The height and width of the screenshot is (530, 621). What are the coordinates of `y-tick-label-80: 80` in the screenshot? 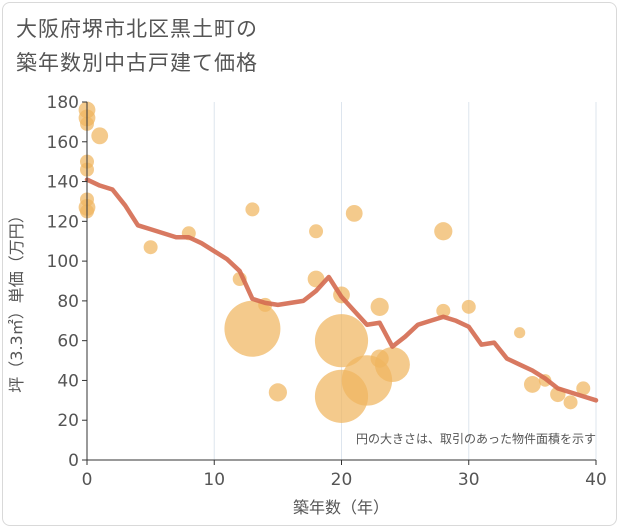 It's located at (68, 302).